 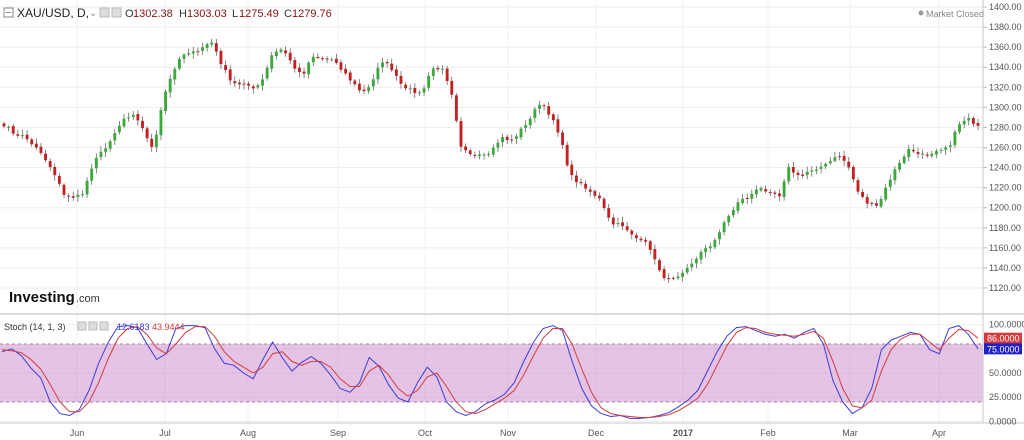 What do you see at coordinates (259, 14) in the screenshot?
I see `low-value: 1275.49` at bounding box center [259, 14].